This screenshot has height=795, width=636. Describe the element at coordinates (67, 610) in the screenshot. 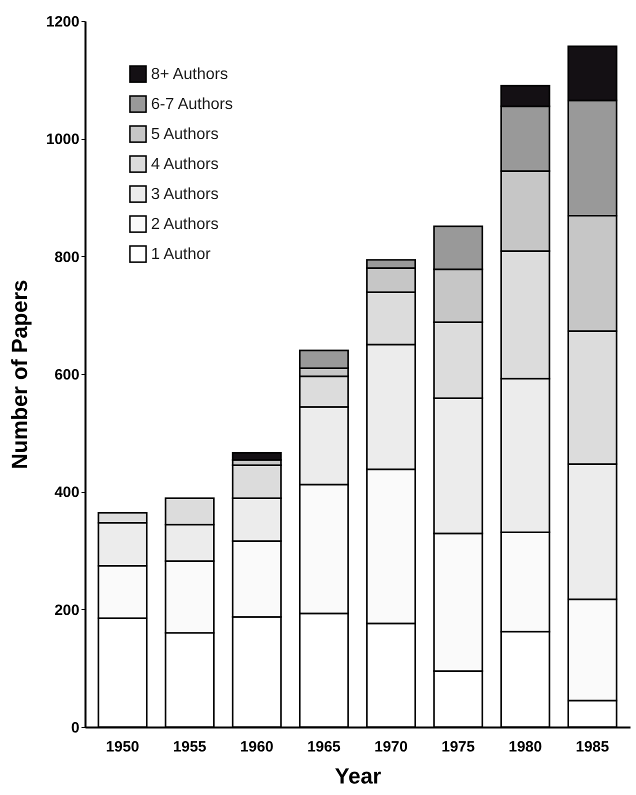

I see `y-tick-label: 200` at that location.